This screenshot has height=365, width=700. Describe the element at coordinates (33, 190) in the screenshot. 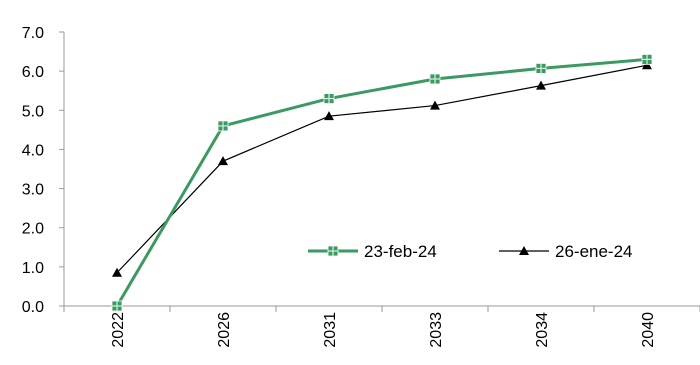

I see `y-tick-label: 3.0` at that location.